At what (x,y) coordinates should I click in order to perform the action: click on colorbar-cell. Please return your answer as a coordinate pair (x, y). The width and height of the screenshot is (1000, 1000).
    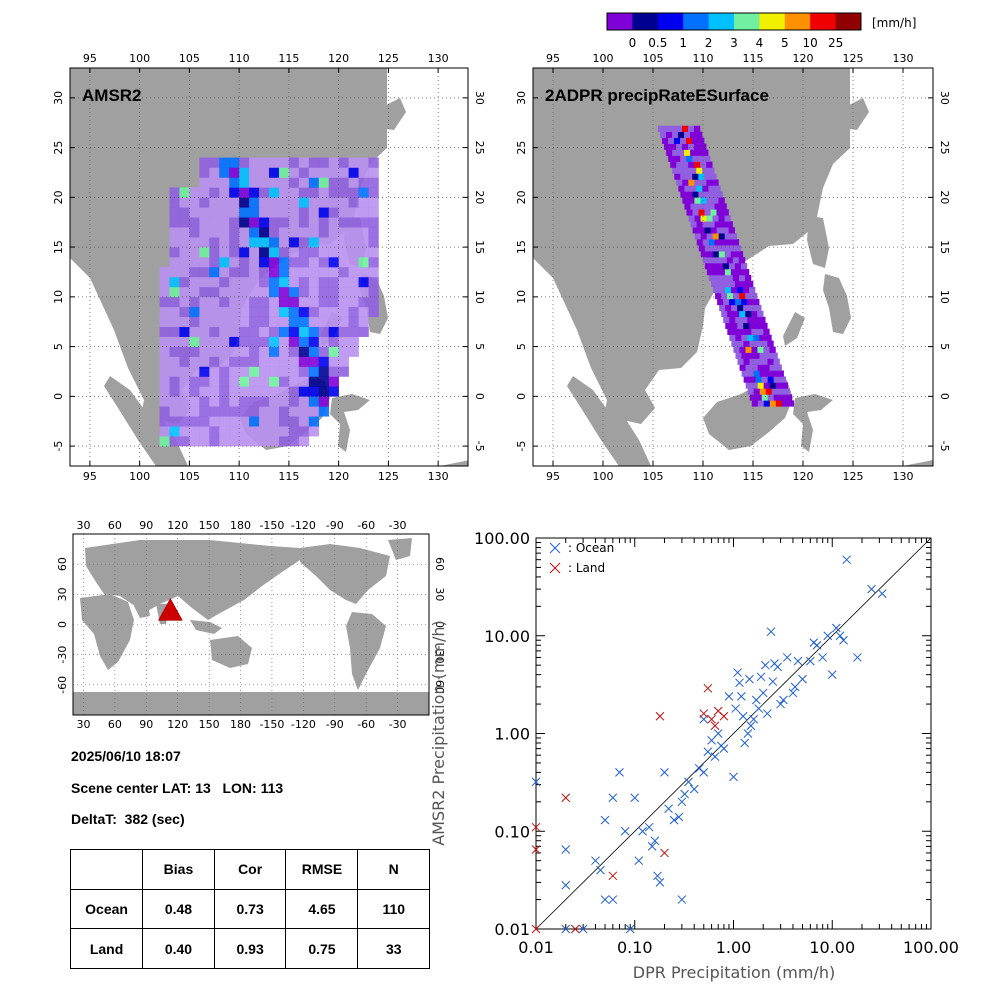
    Looking at the image, I should click on (670, 21).